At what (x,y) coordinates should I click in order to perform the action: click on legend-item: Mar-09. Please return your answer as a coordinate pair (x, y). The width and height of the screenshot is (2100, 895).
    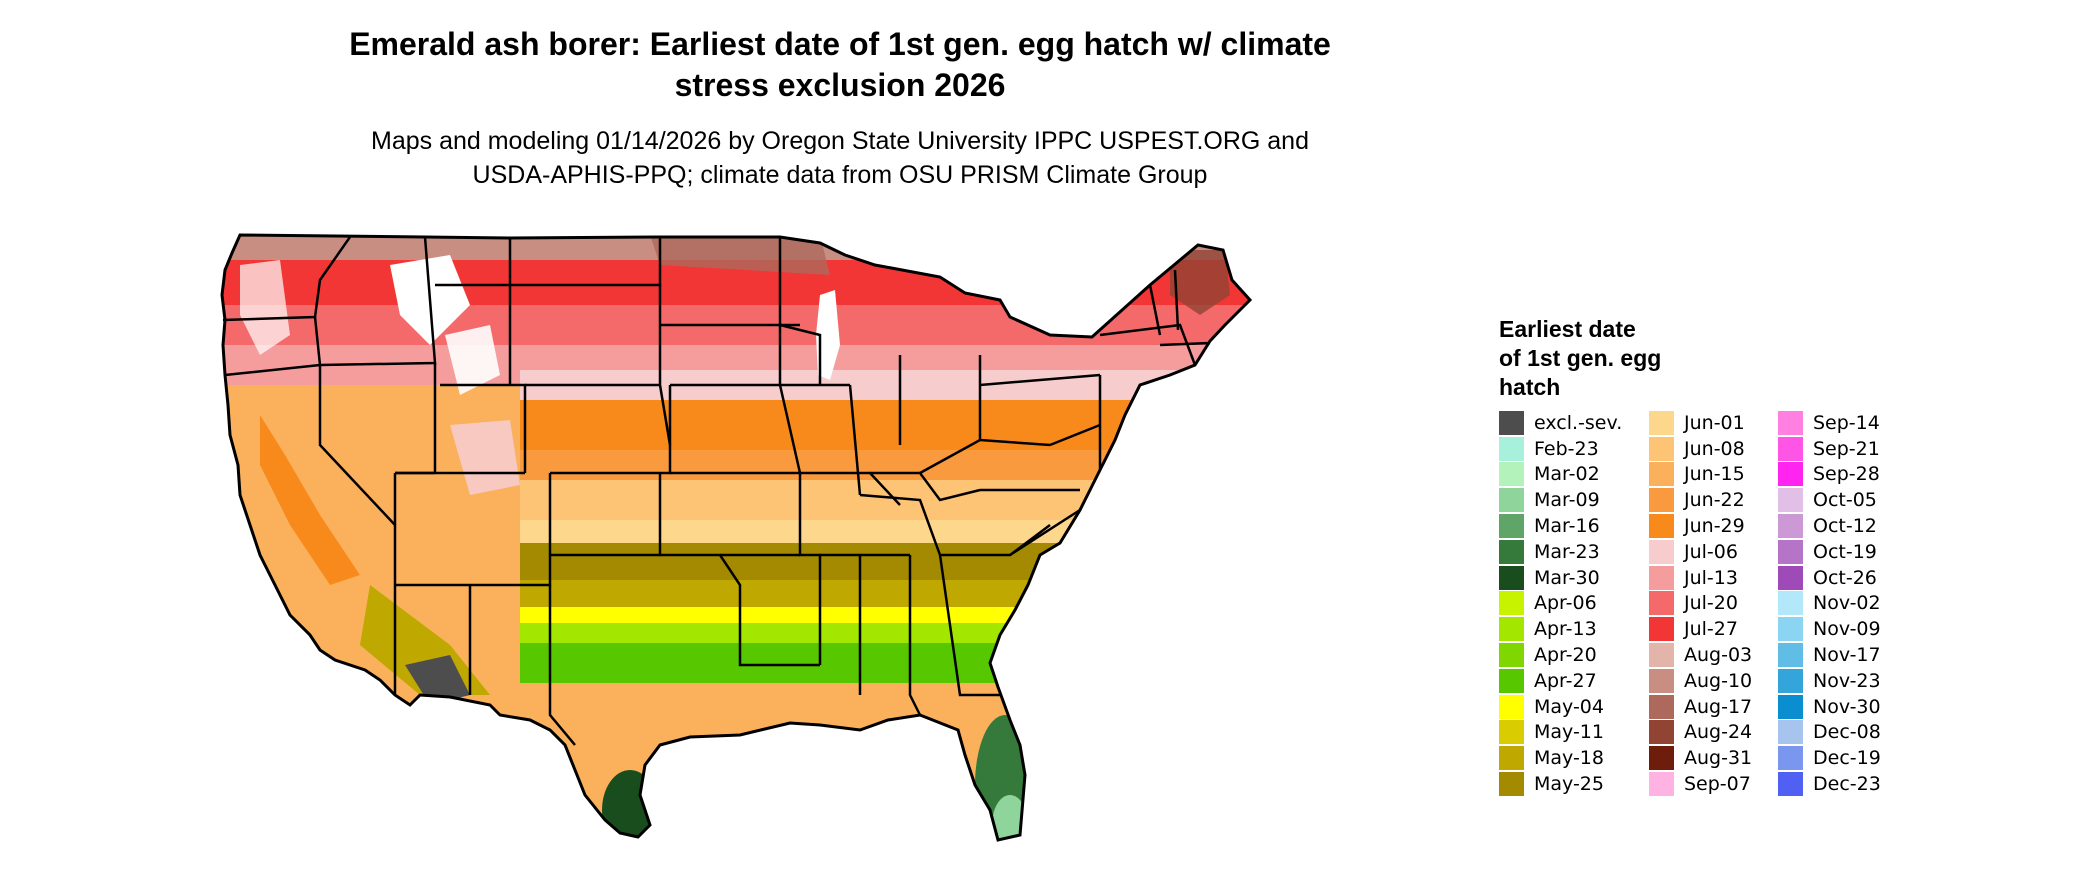
    Looking at the image, I should click on (1560, 500).